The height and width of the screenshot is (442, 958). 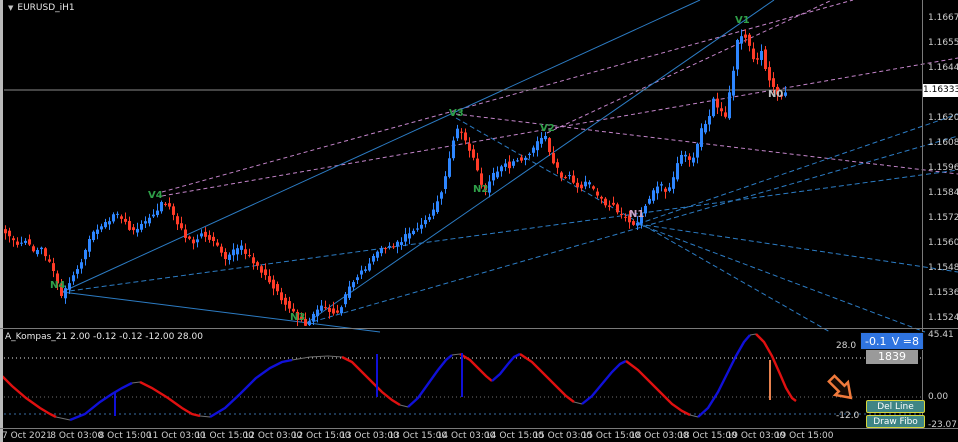 What do you see at coordinates (418, 436) in the screenshot?
I see `time-axis-label: 13 Oct 15:00` at bounding box center [418, 436].